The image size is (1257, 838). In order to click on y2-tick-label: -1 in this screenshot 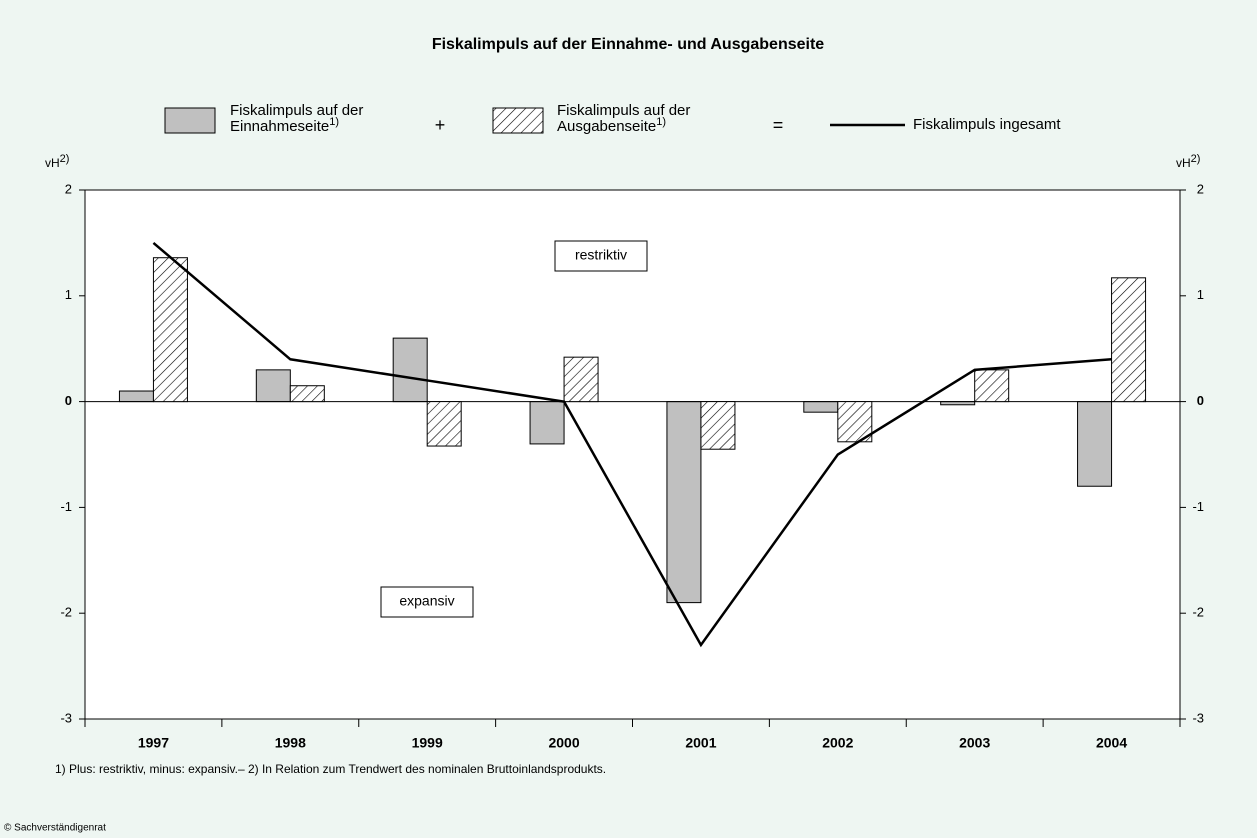, I will do `click(1198, 506)`.